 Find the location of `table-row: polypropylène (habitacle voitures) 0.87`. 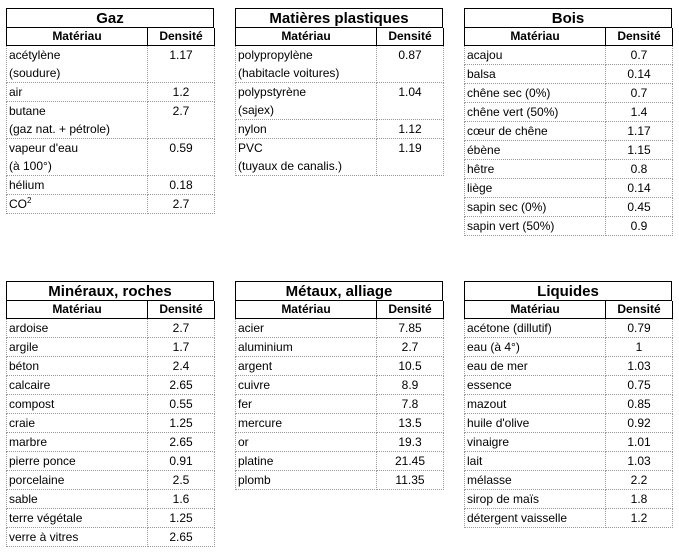

table-row: polypropylène (habitacle voitures) 0.87 is located at coordinates (339, 64).